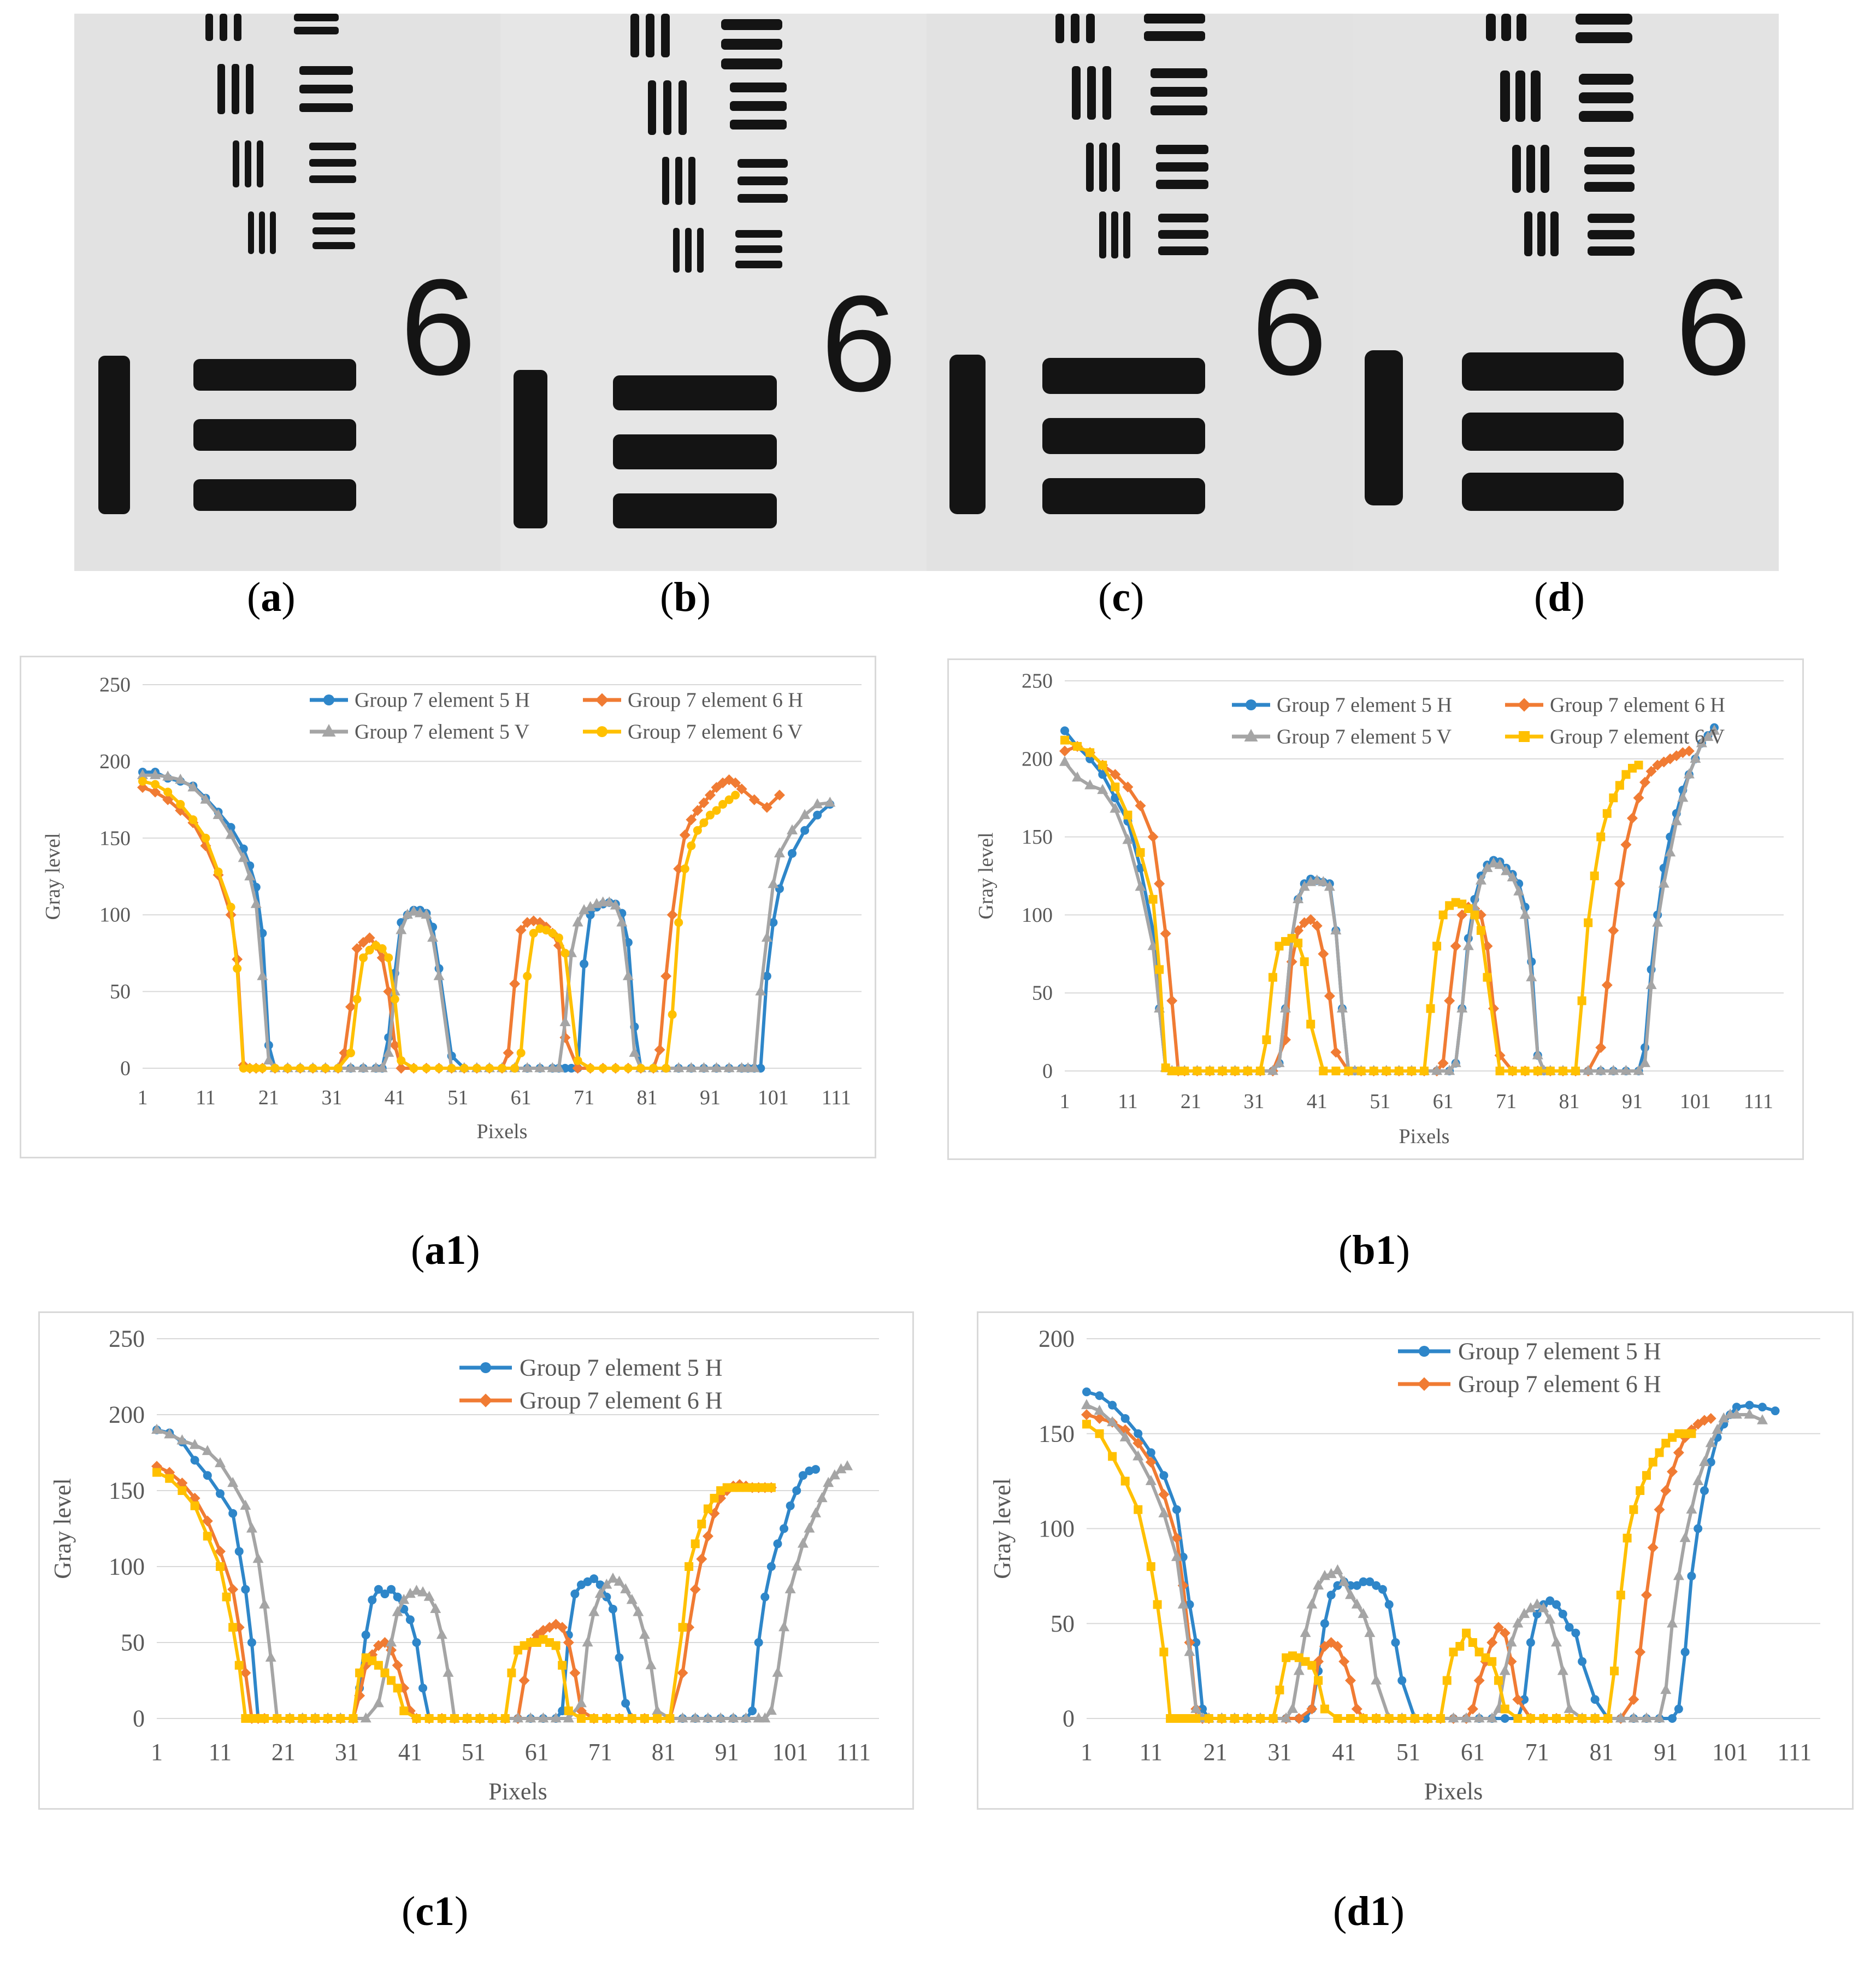 This screenshot has height=1972, width=1876. Describe the element at coordinates (1365, 705) in the screenshot. I see `b1-legend-label: Group 7 element 5 H` at that location.